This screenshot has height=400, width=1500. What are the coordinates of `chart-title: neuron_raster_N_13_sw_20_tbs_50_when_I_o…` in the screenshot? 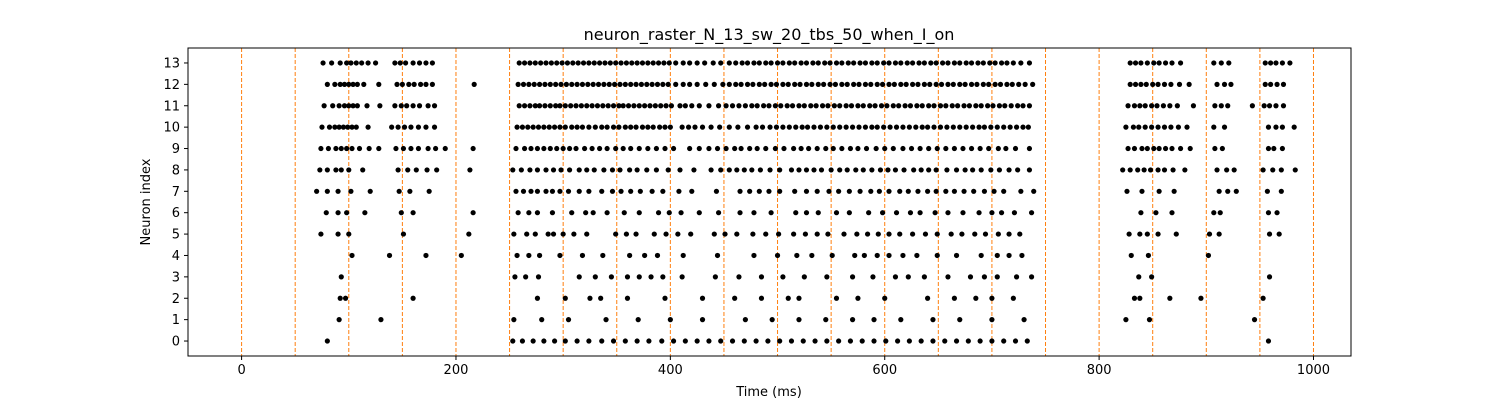 It's located at (769, 35).